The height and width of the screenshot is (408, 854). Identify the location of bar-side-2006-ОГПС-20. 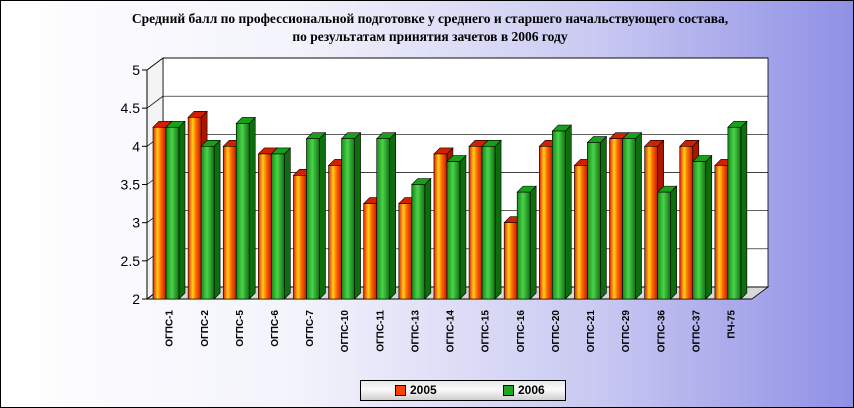
(568, 212).